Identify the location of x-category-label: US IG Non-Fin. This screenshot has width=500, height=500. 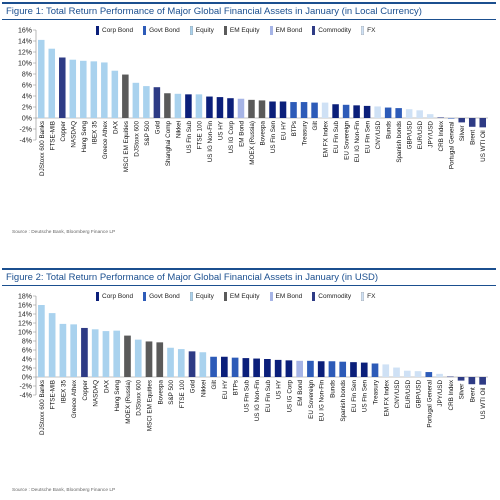
(210, 142).